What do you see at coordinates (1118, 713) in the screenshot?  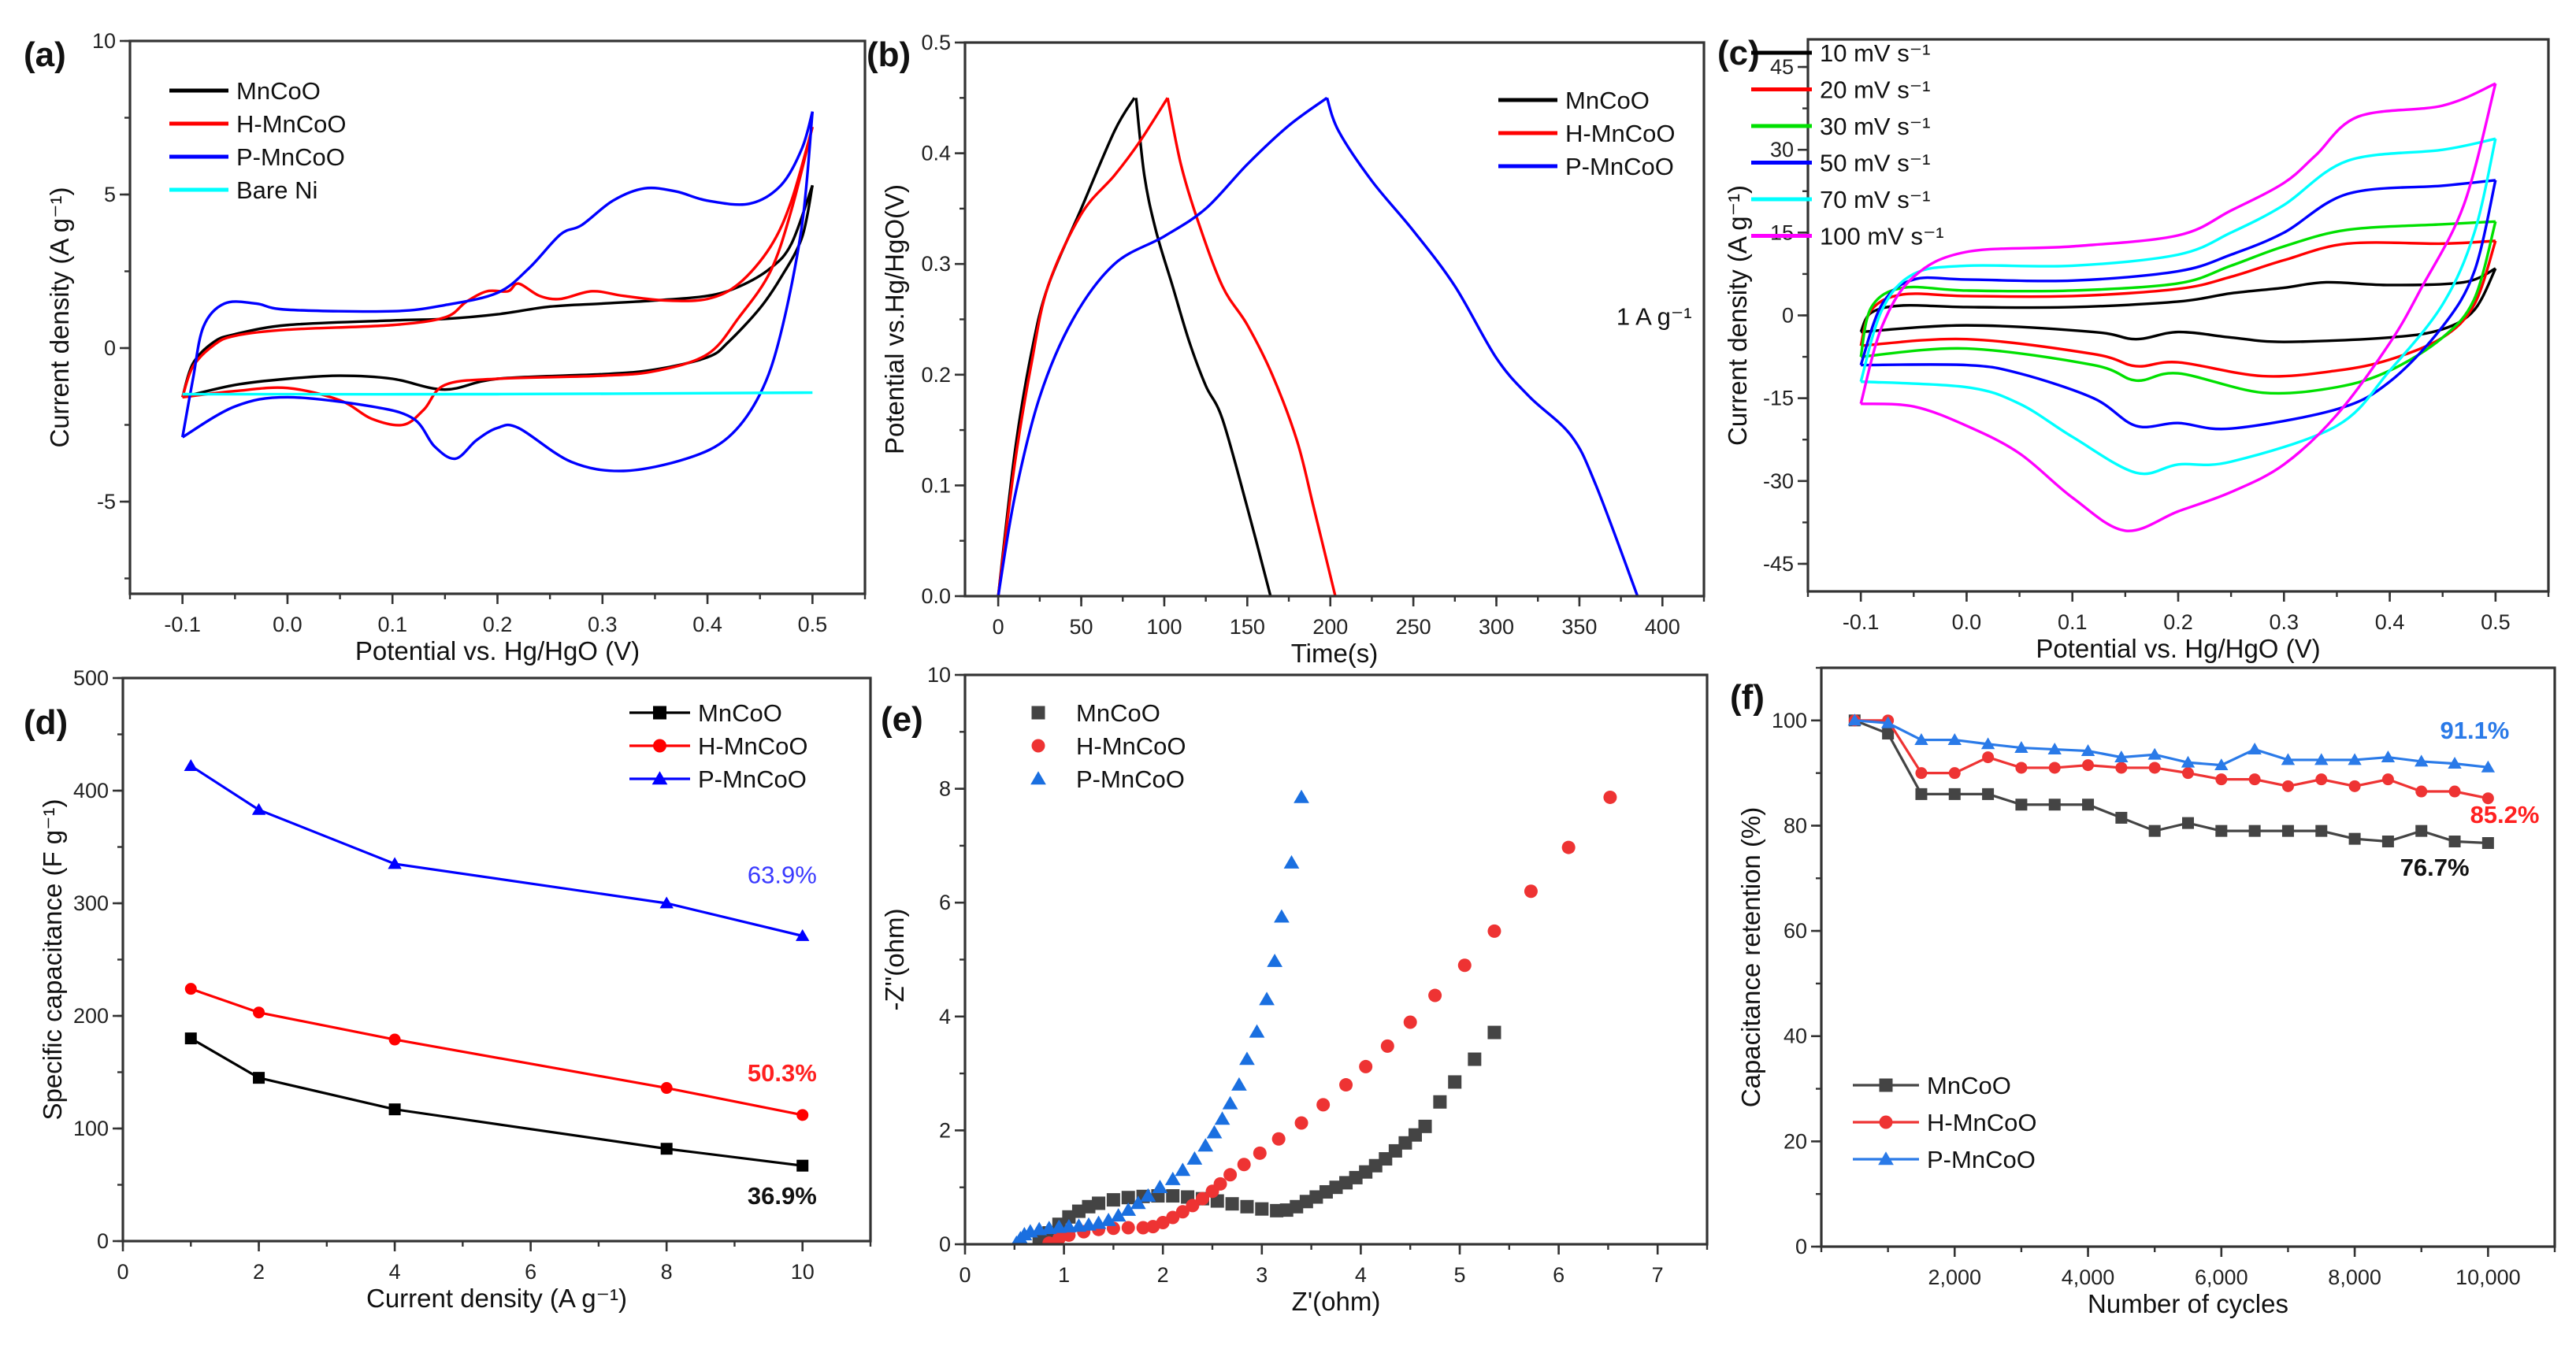 I see `legend-label: MnCoO` at bounding box center [1118, 713].